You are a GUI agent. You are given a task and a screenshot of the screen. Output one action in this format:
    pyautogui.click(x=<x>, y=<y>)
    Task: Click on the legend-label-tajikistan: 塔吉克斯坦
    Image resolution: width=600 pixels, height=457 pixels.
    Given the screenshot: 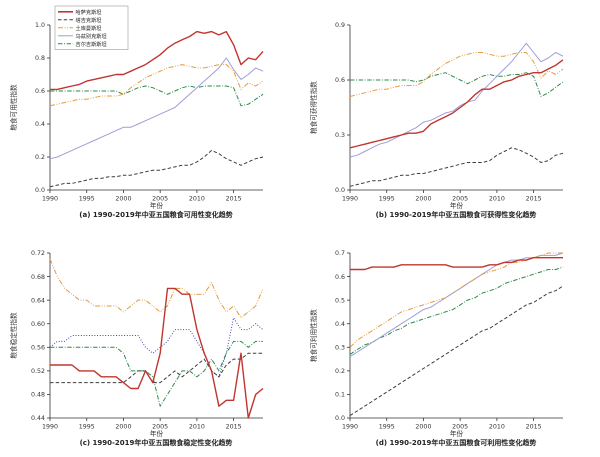 What is the action you would take?
    pyautogui.click(x=89, y=20)
    